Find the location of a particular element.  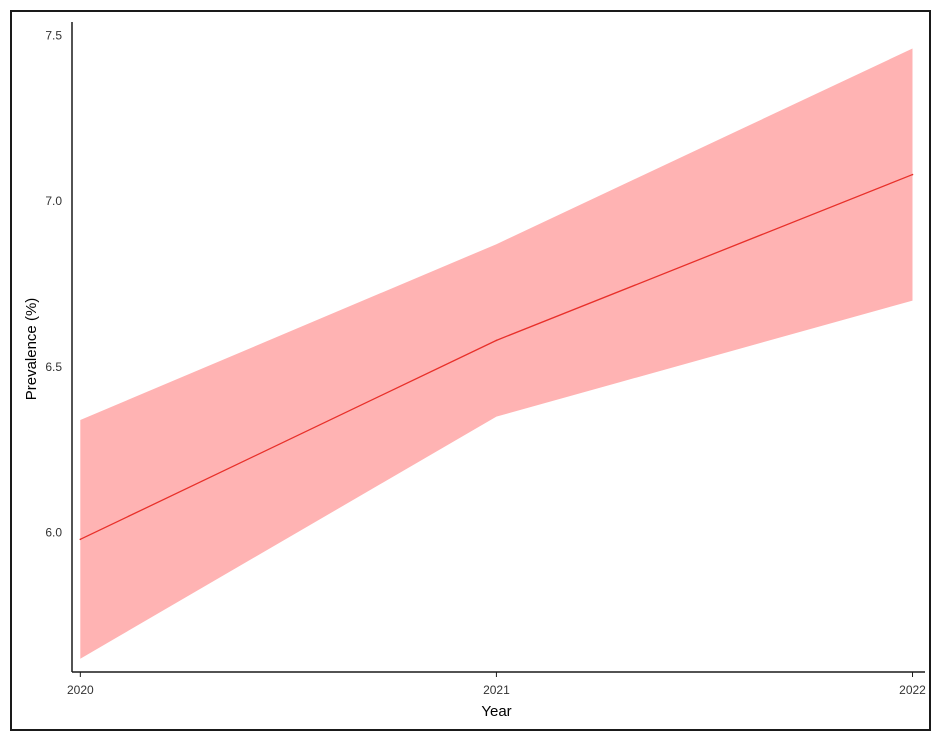

x-ticks: 2020 2021 2022 is located at coordinates (496, 684).